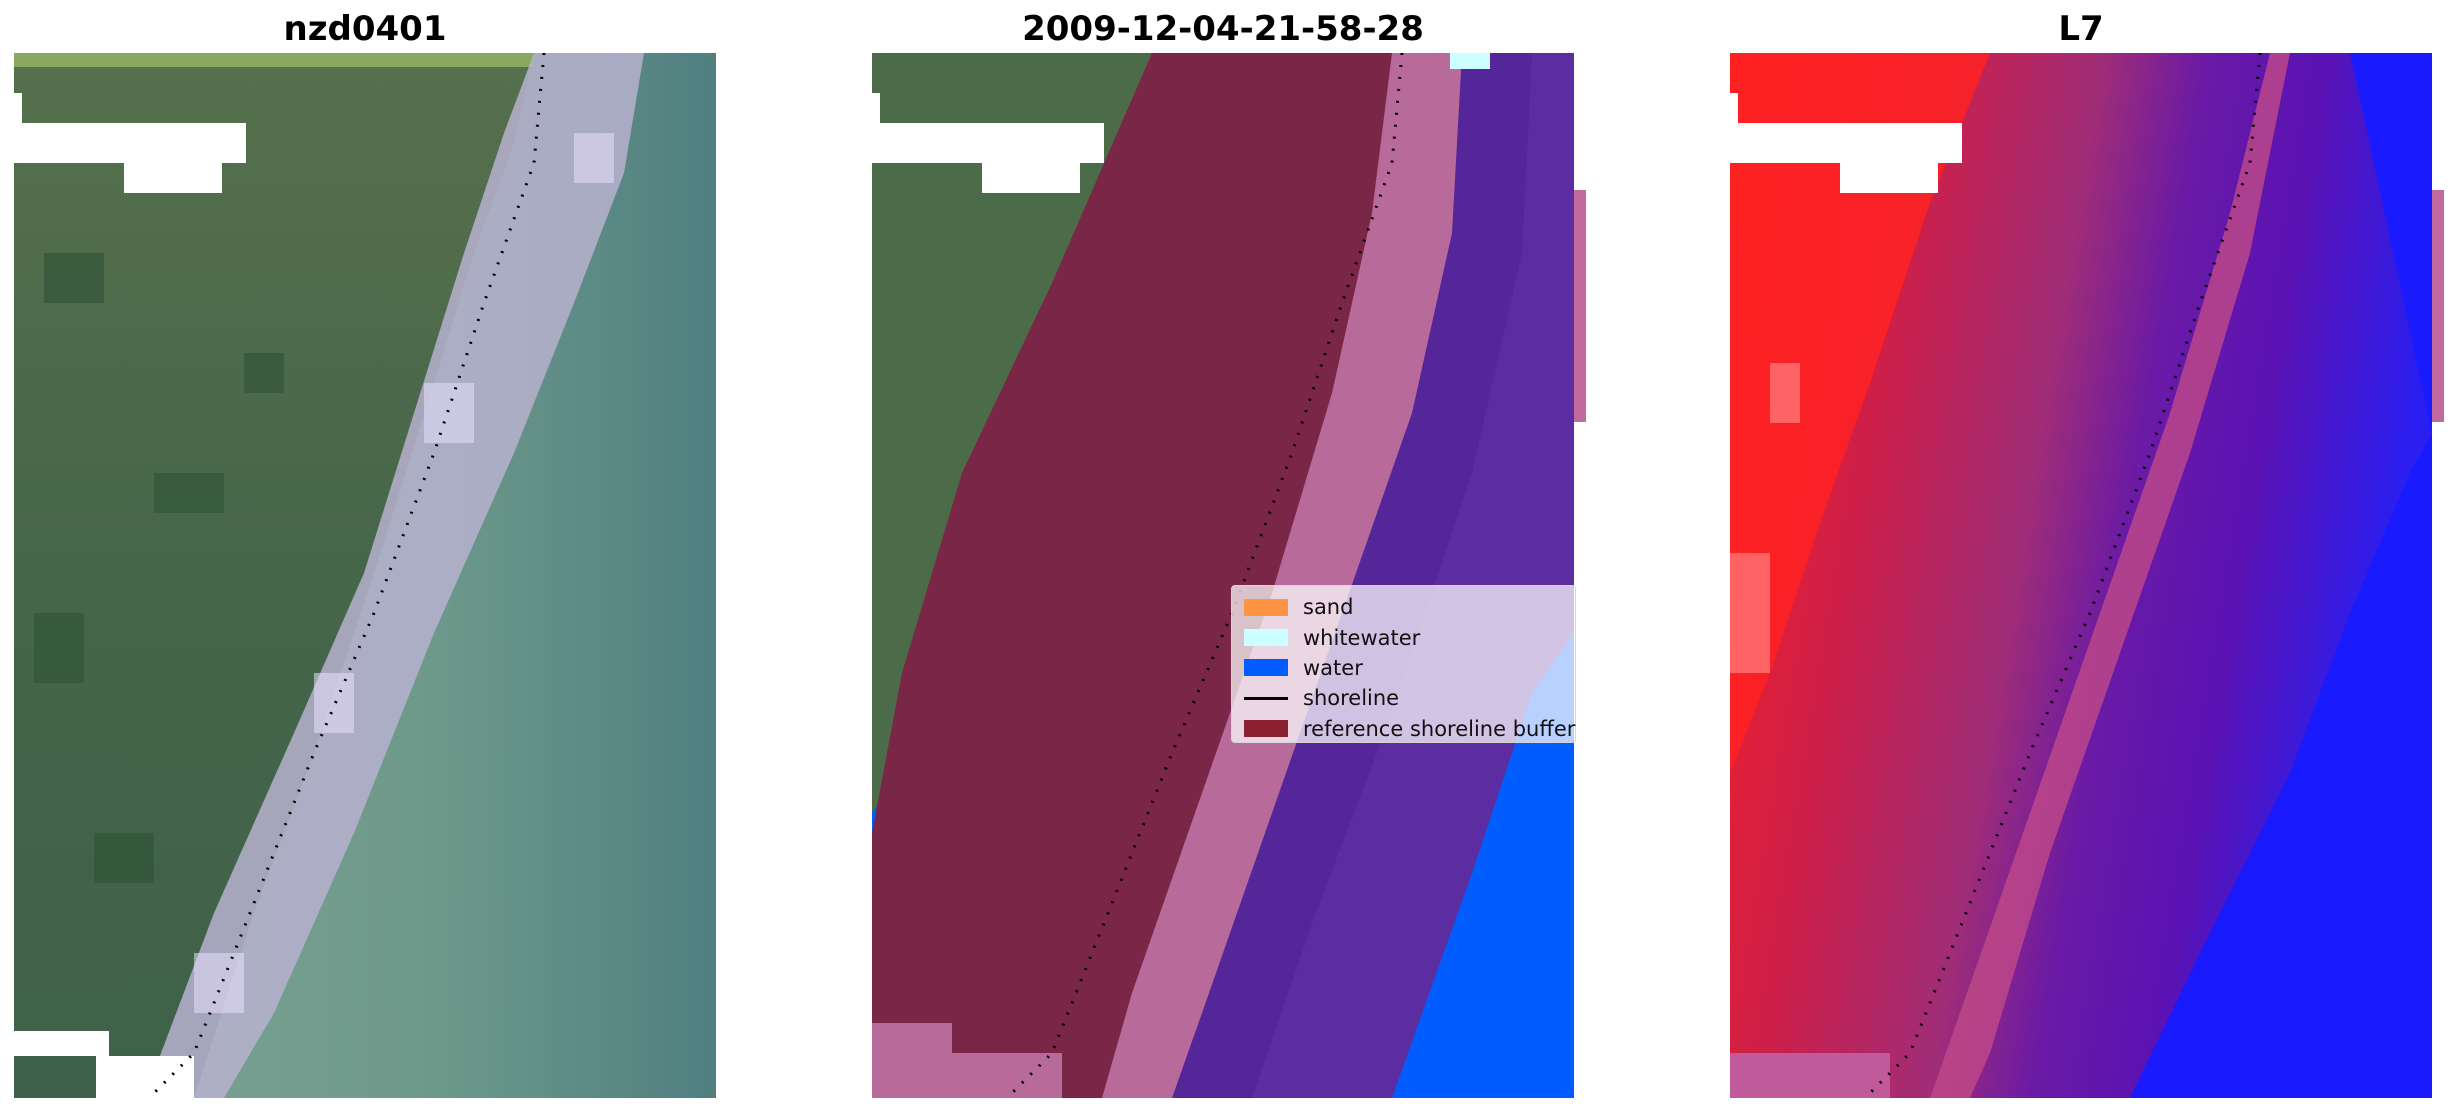 The width and height of the screenshot is (2460, 1113). Describe the element at coordinates (1403, 607) in the screenshot. I see `legend-item-sand: sand` at that location.